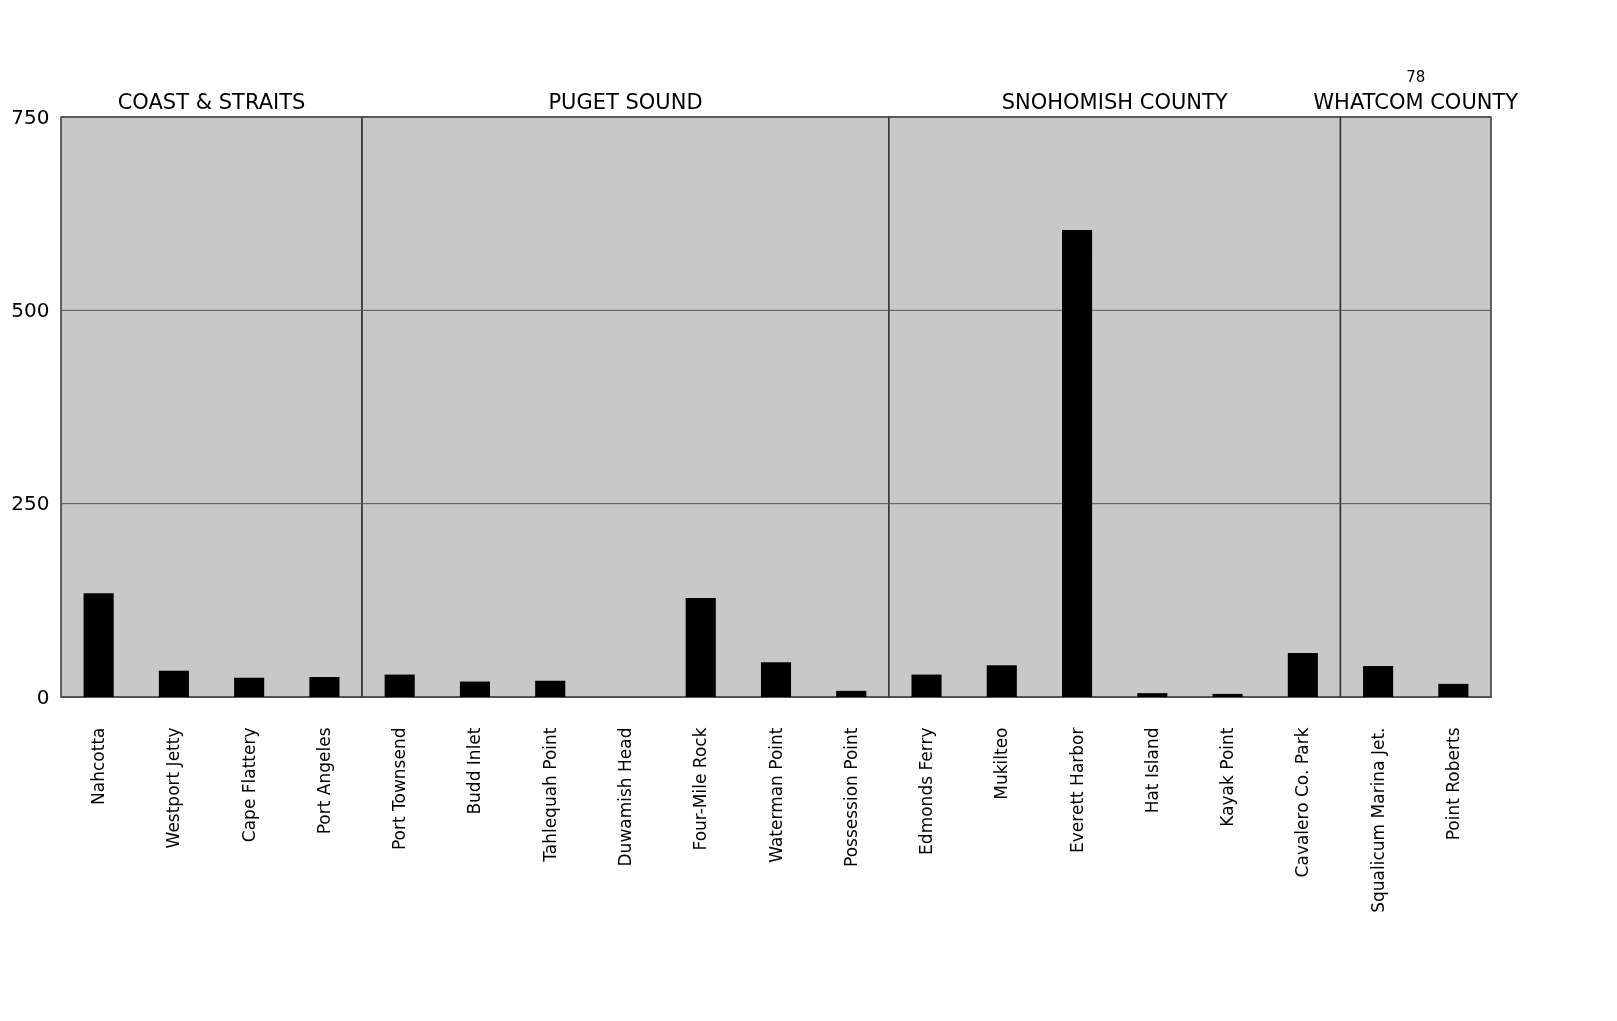 Image resolution: width=1617 pixels, height=1021 pixels. What do you see at coordinates (1377, 820) in the screenshot?
I see `x-tick-label: Squalicum Marina Jet.` at bounding box center [1377, 820].